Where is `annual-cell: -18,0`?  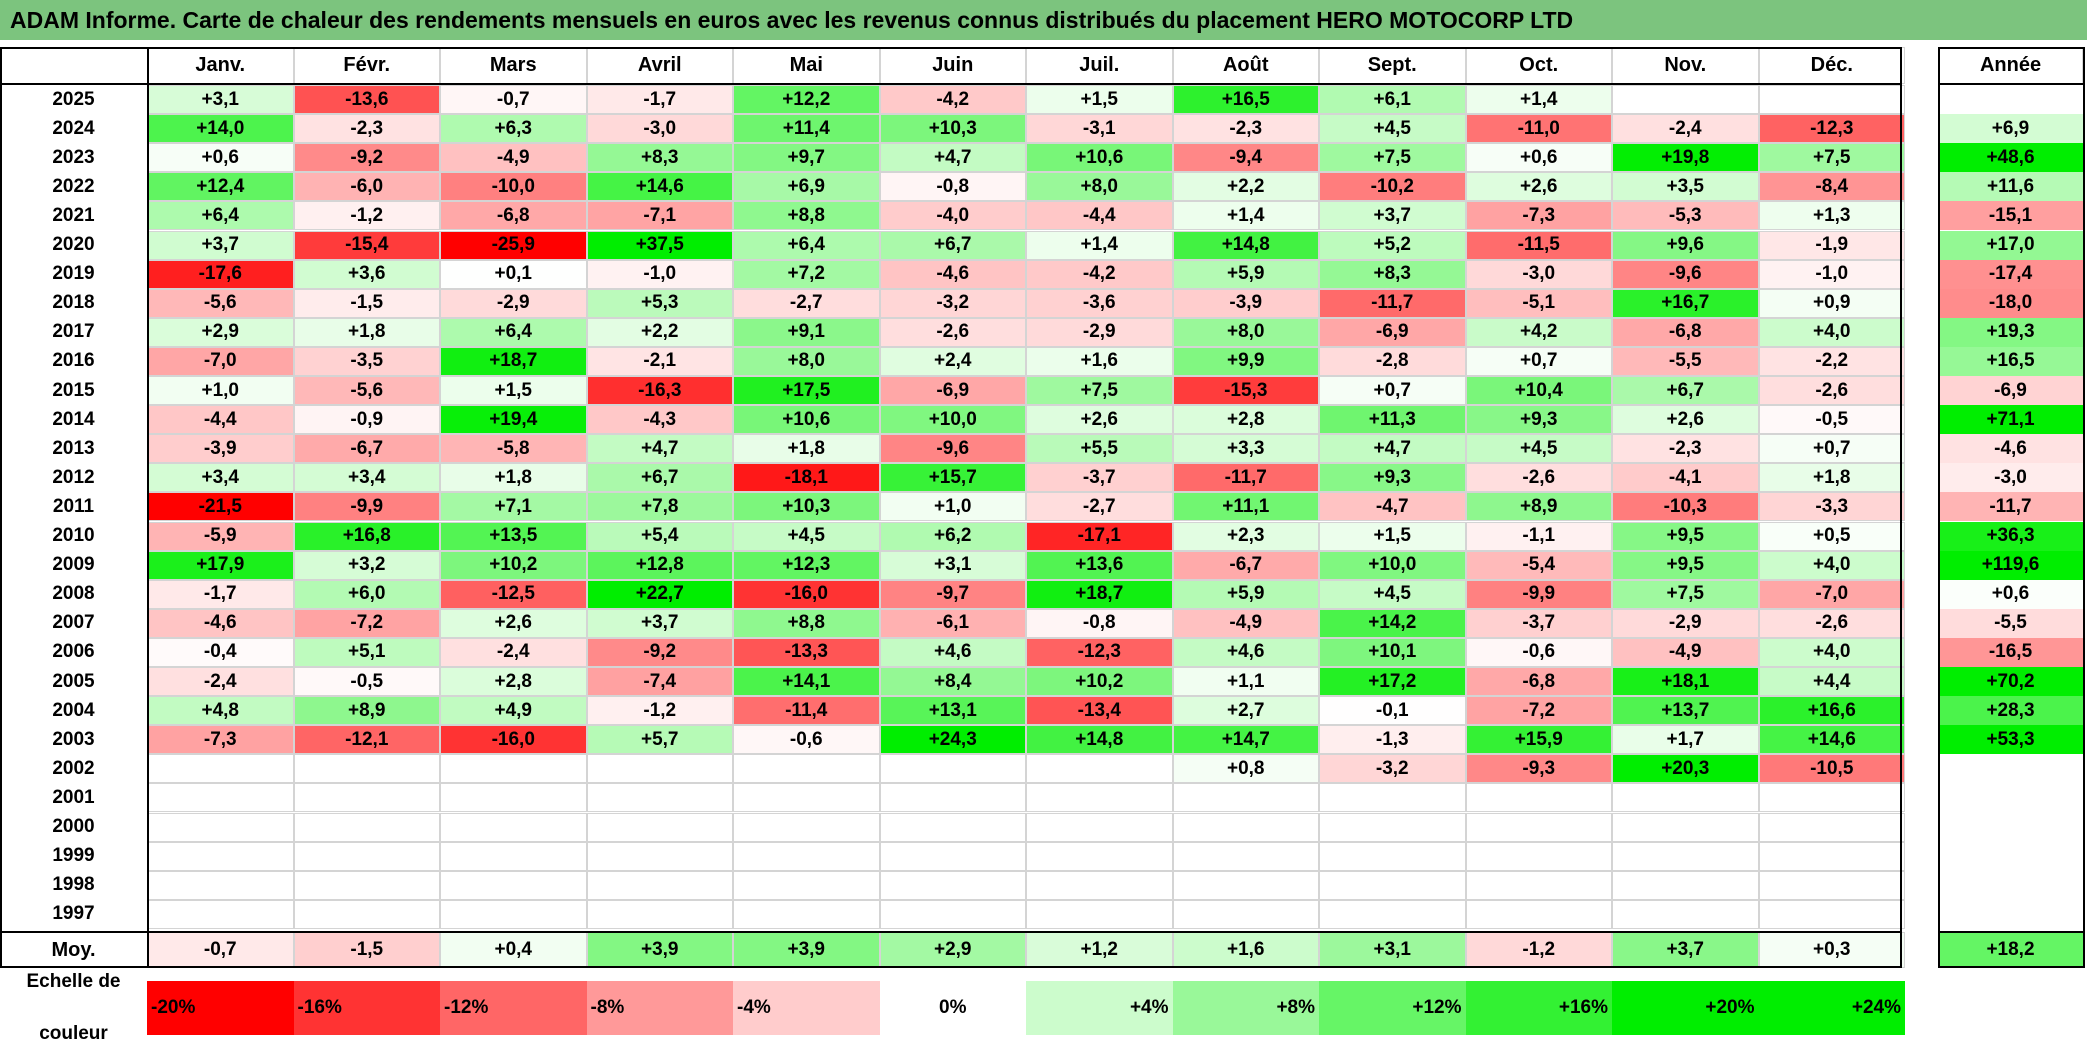
annual-cell: -18,0 is located at coordinates (2010, 303).